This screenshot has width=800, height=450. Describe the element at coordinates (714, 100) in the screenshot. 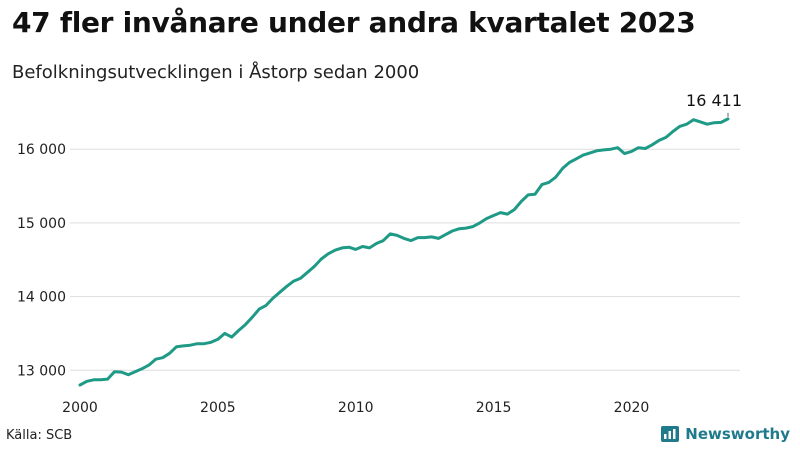

I see `end-value-label: 16 411` at that location.